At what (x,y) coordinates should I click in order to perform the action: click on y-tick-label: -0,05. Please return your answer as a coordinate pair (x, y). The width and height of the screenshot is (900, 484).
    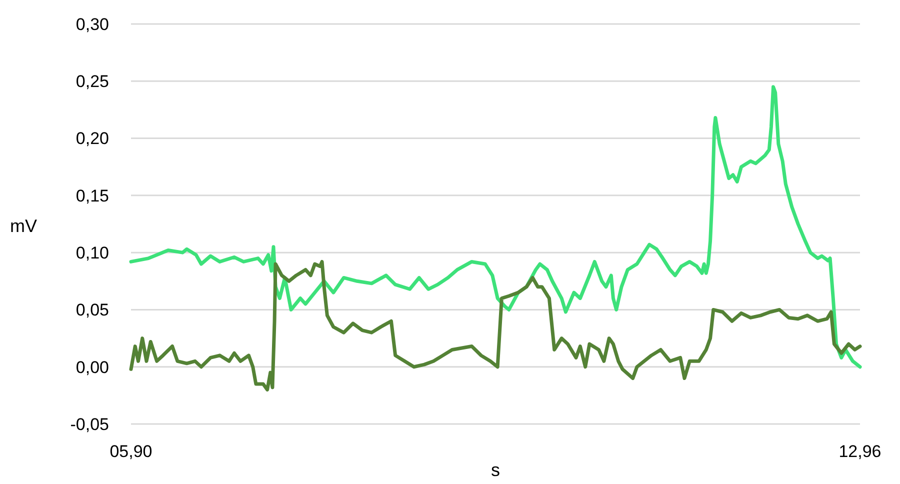
    Looking at the image, I should click on (89, 424).